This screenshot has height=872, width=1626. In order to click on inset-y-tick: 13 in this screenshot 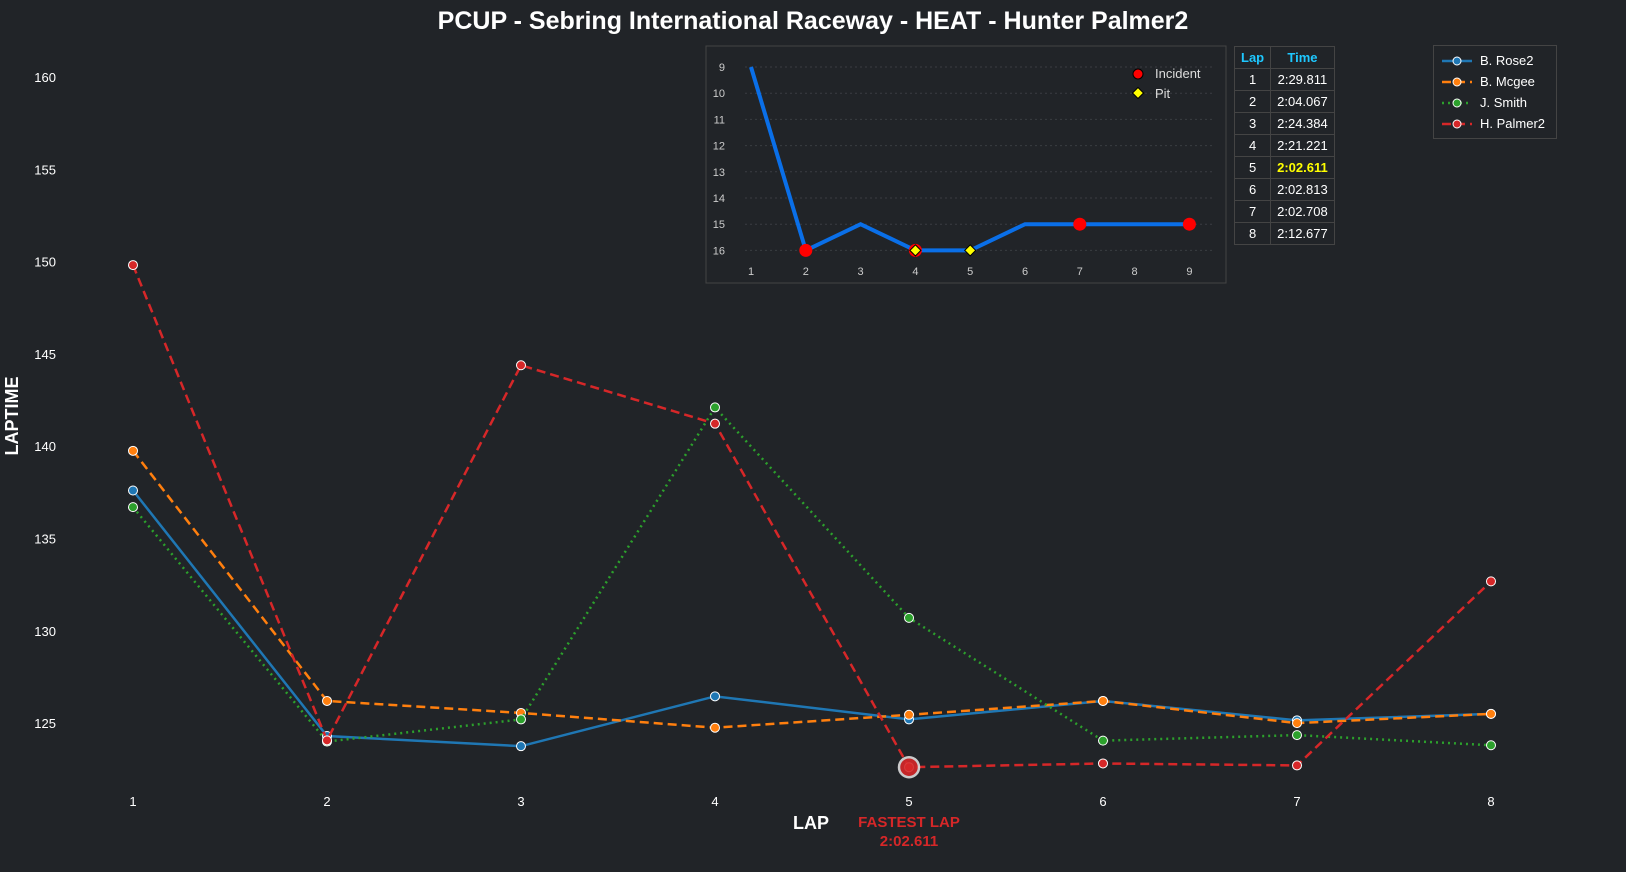, I will do `click(719, 173)`.